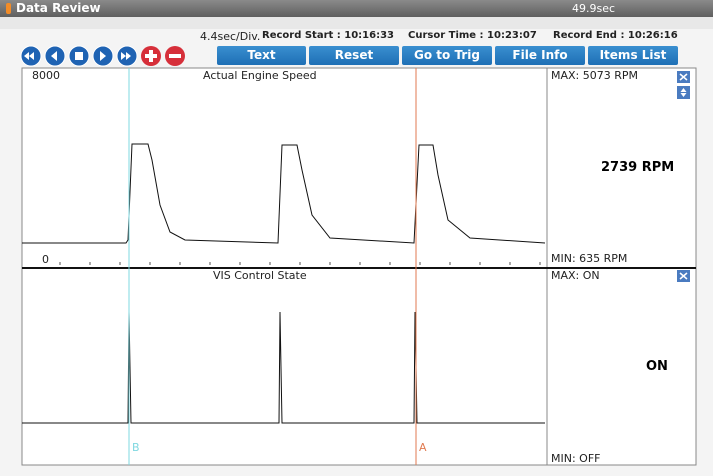  Describe the element at coordinates (261, 55) in the screenshot. I see `text-button: Text` at that location.